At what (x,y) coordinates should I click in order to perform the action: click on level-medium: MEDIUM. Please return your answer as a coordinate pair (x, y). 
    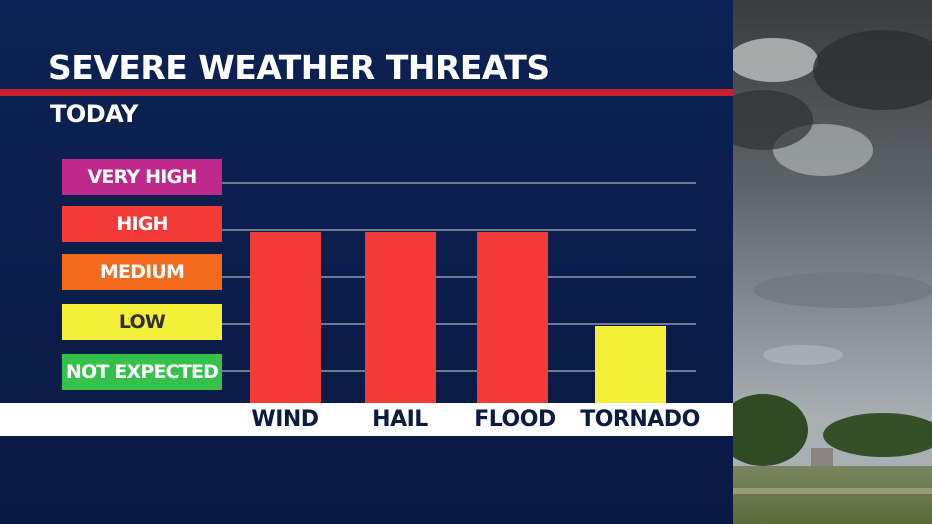
    Looking at the image, I should click on (142, 272).